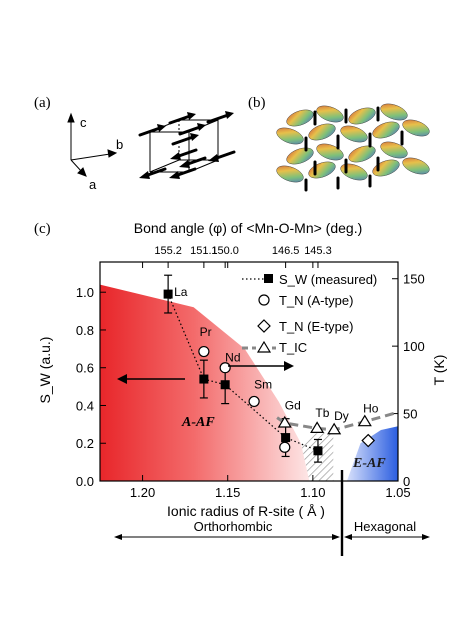  What do you see at coordinates (198, 422) in the screenshot?
I see `region-label-a-af: A-AF` at bounding box center [198, 422].